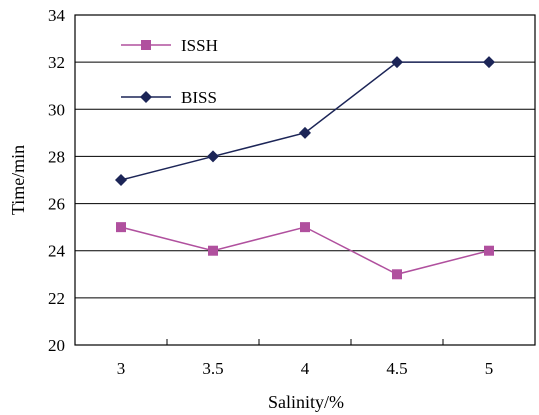  Describe the element at coordinates (199, 45) in the screenshot. I see `legend-label-issh: ISSH` at that location.